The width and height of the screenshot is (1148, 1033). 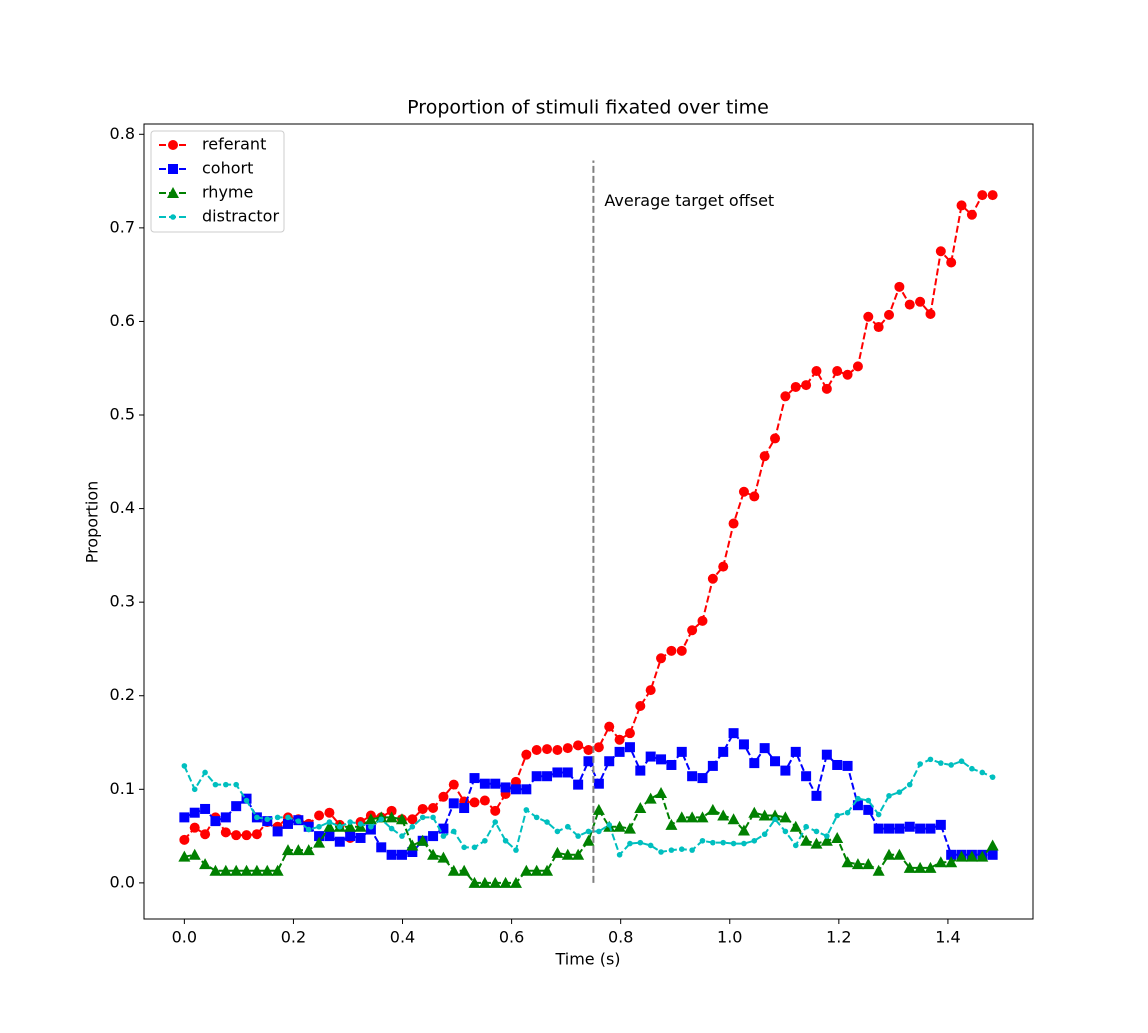 What do you see at coordinates (122, 320) in the screenshot?
I see `y-tick-label: 0.6` at bounding box center [122, 320].